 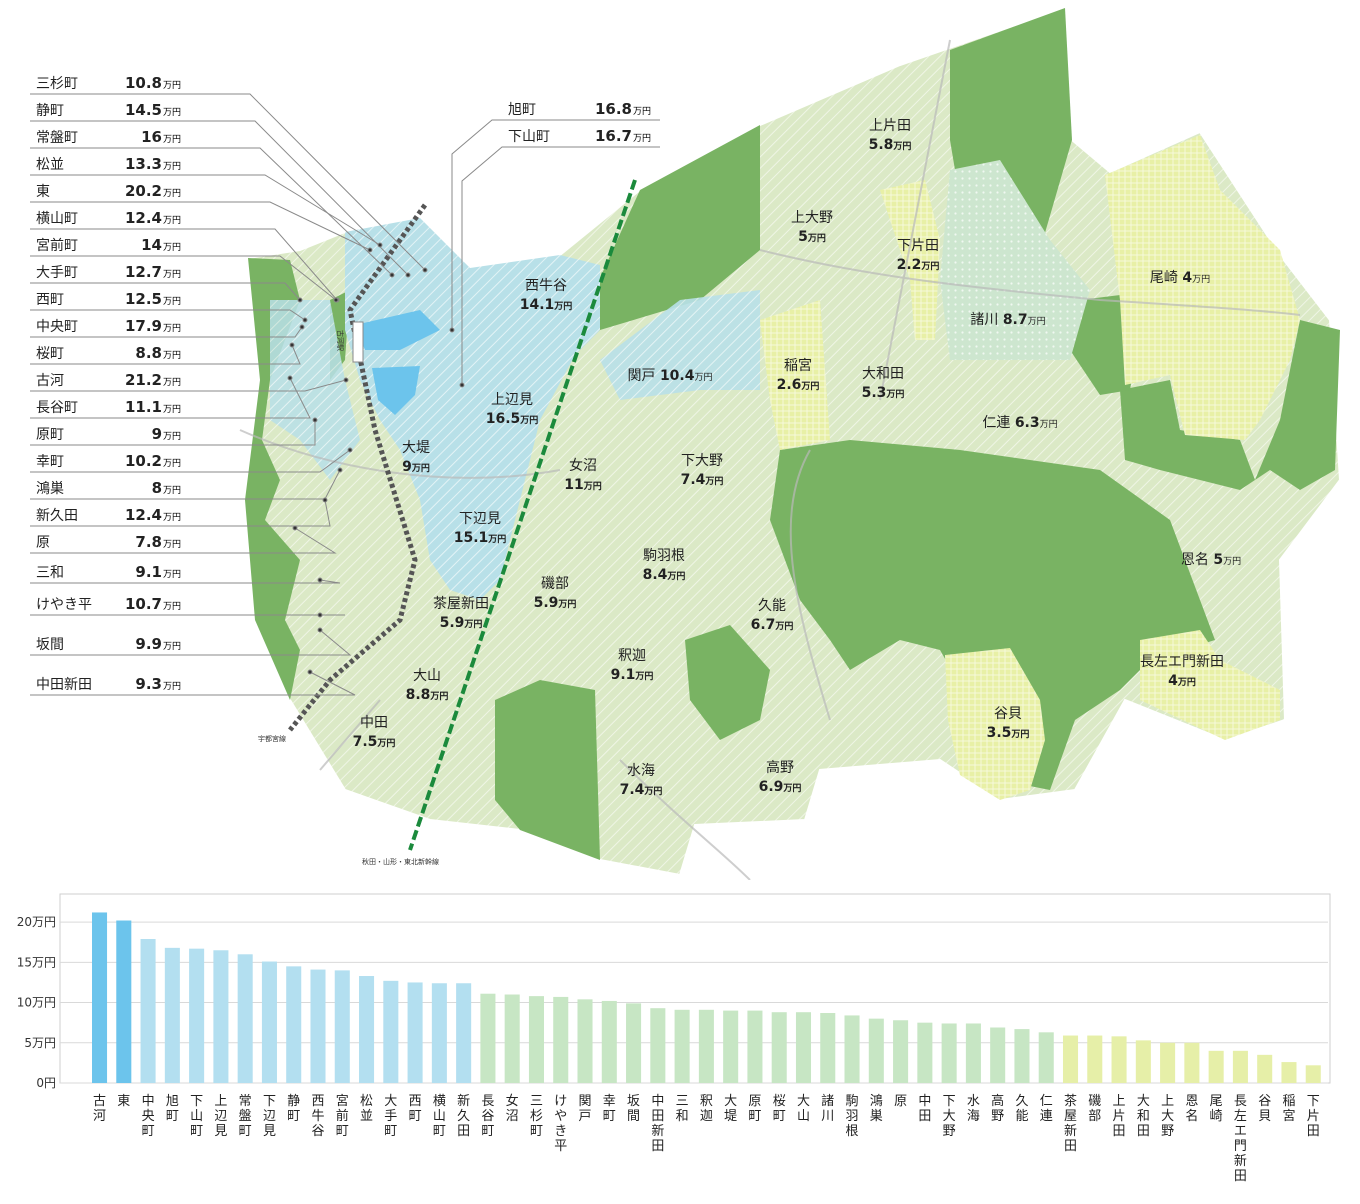 What do you see at coordinates (57, 219) in the screenshot?
I see `side-label-name: 横山町` at bounding box center [57, 219].